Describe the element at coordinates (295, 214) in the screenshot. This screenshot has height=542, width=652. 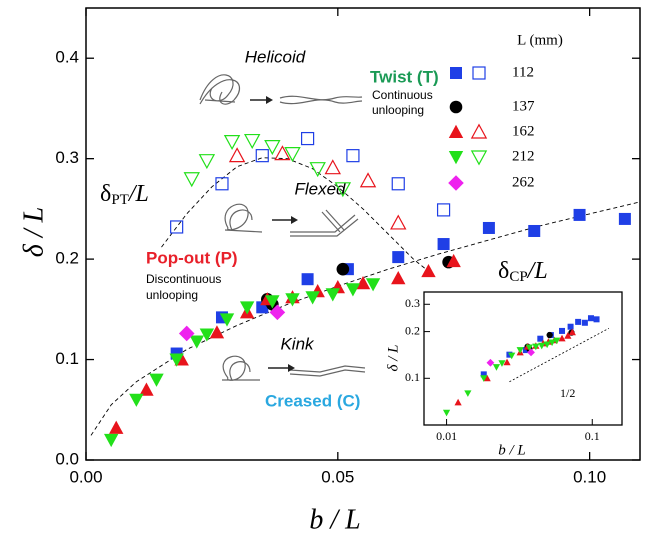
I see `theory-curve` at that location.